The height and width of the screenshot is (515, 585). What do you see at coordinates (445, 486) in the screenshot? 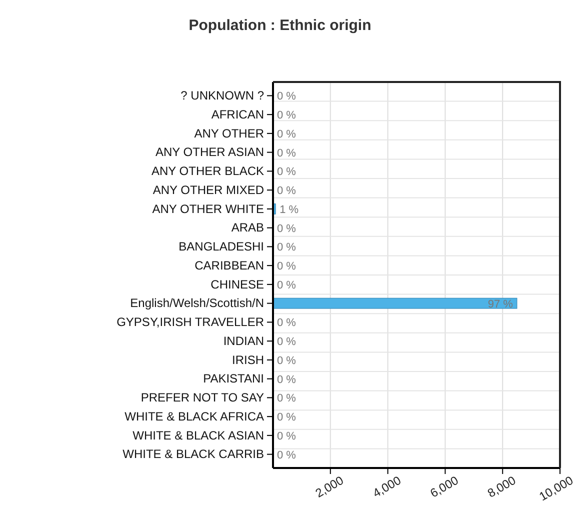
I see `x-tick-label: 6,000` at bounding box center [445, 486].